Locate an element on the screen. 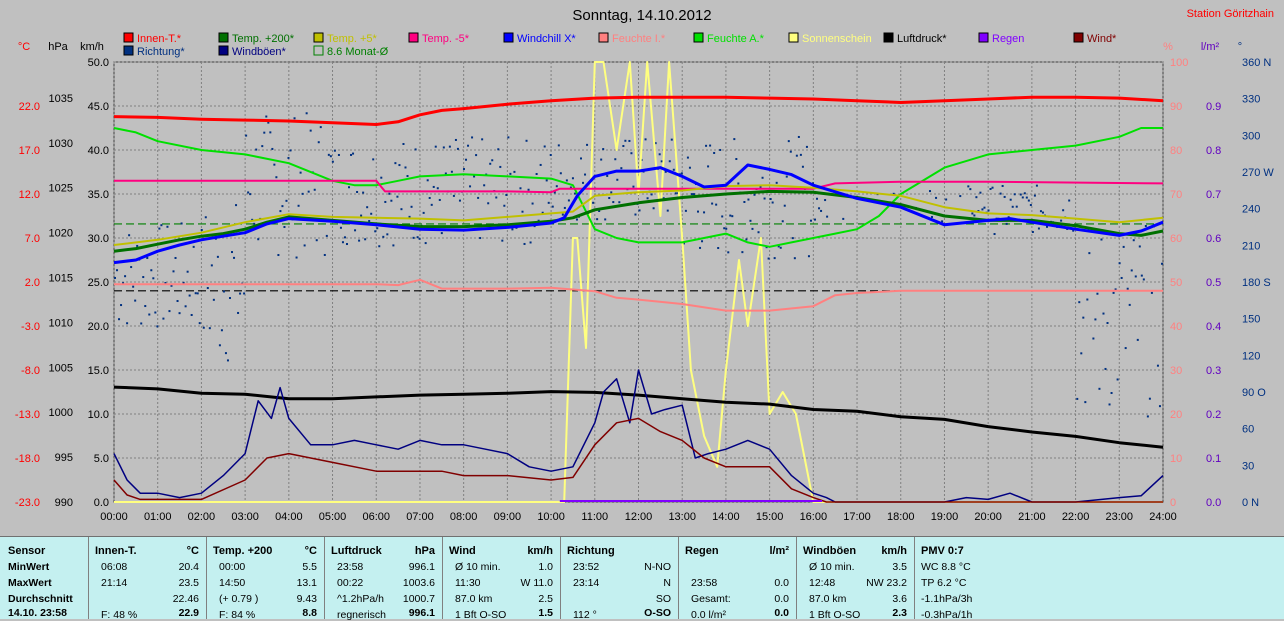 This screenshot has height=621, width=1284. time-tick-label: 02:00 is located at coordinates (202, 517).